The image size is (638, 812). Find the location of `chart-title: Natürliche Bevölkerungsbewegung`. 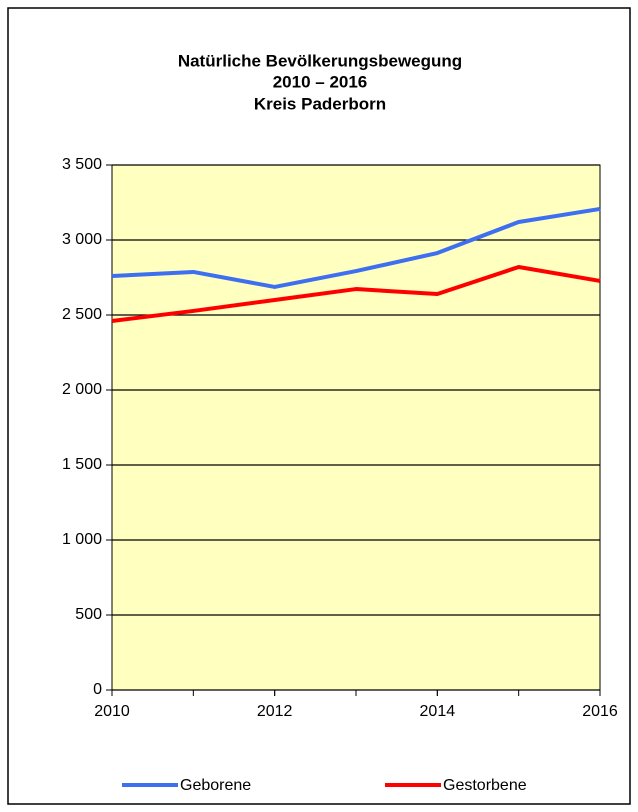

chart-title: Natürliche Bevölkerungsbewegung is located at coordinates (320, 60).